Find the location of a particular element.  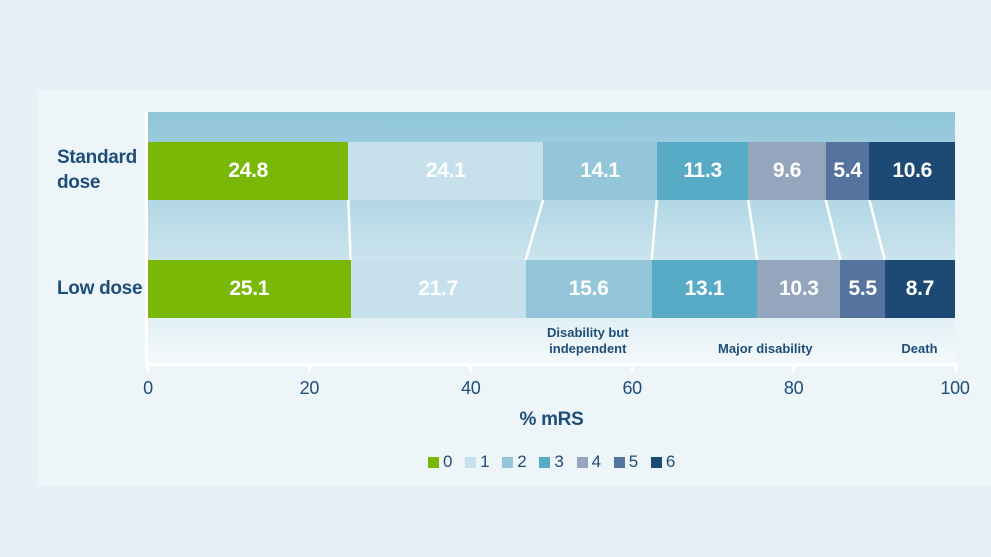

legend-label: 6 is located at coordinates (670, 461).